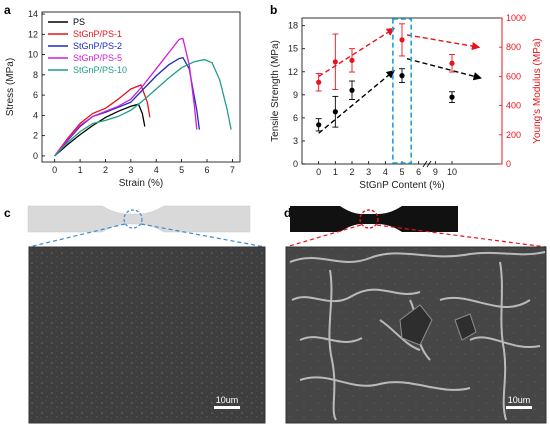 The image size is (550, 432). I want to click on panel-c-letter: c, so click(7, 213).